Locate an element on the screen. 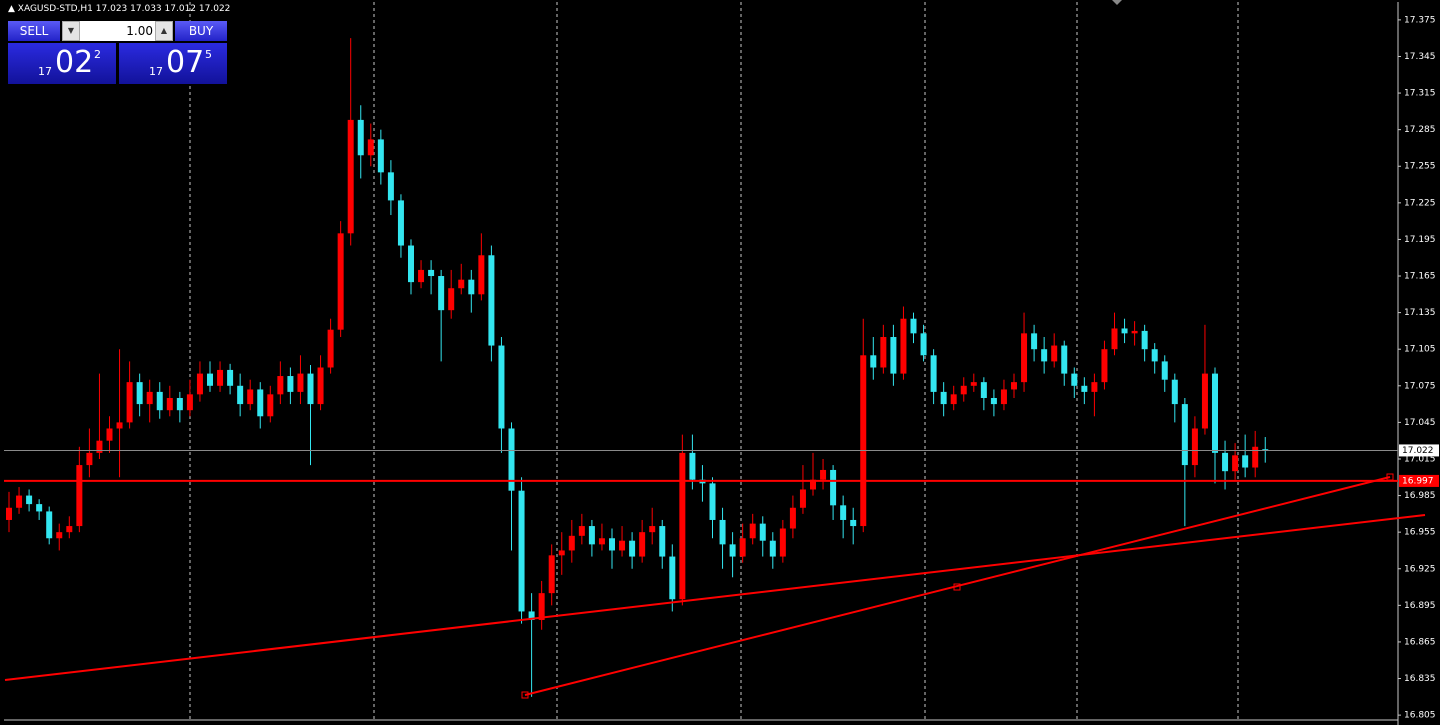  bid-box: 17 02 2 is located at coordinates (62, 63).